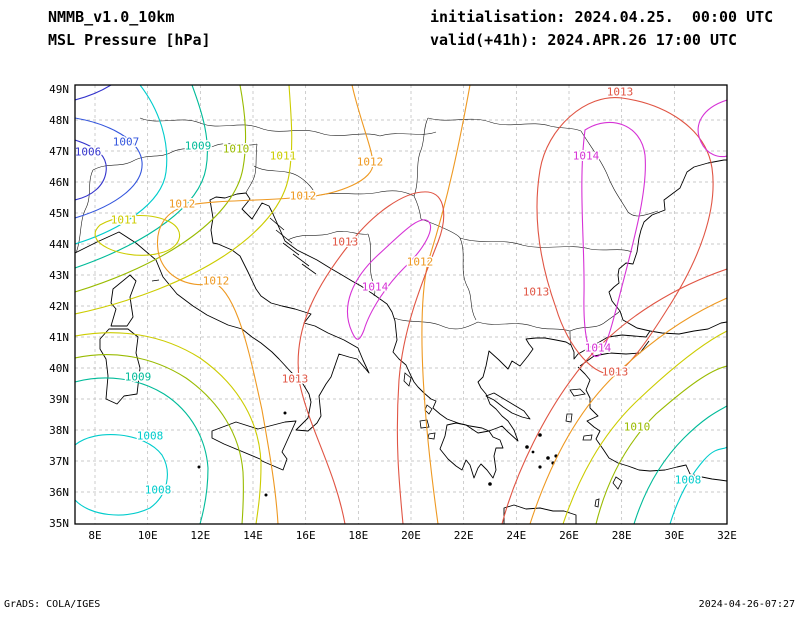 The height and width of the screenshot is (618, 800). What do you see at coordinates (266, 495) in the screenshot?
I see `malta-island-dot` at bounding box center [266, 495].